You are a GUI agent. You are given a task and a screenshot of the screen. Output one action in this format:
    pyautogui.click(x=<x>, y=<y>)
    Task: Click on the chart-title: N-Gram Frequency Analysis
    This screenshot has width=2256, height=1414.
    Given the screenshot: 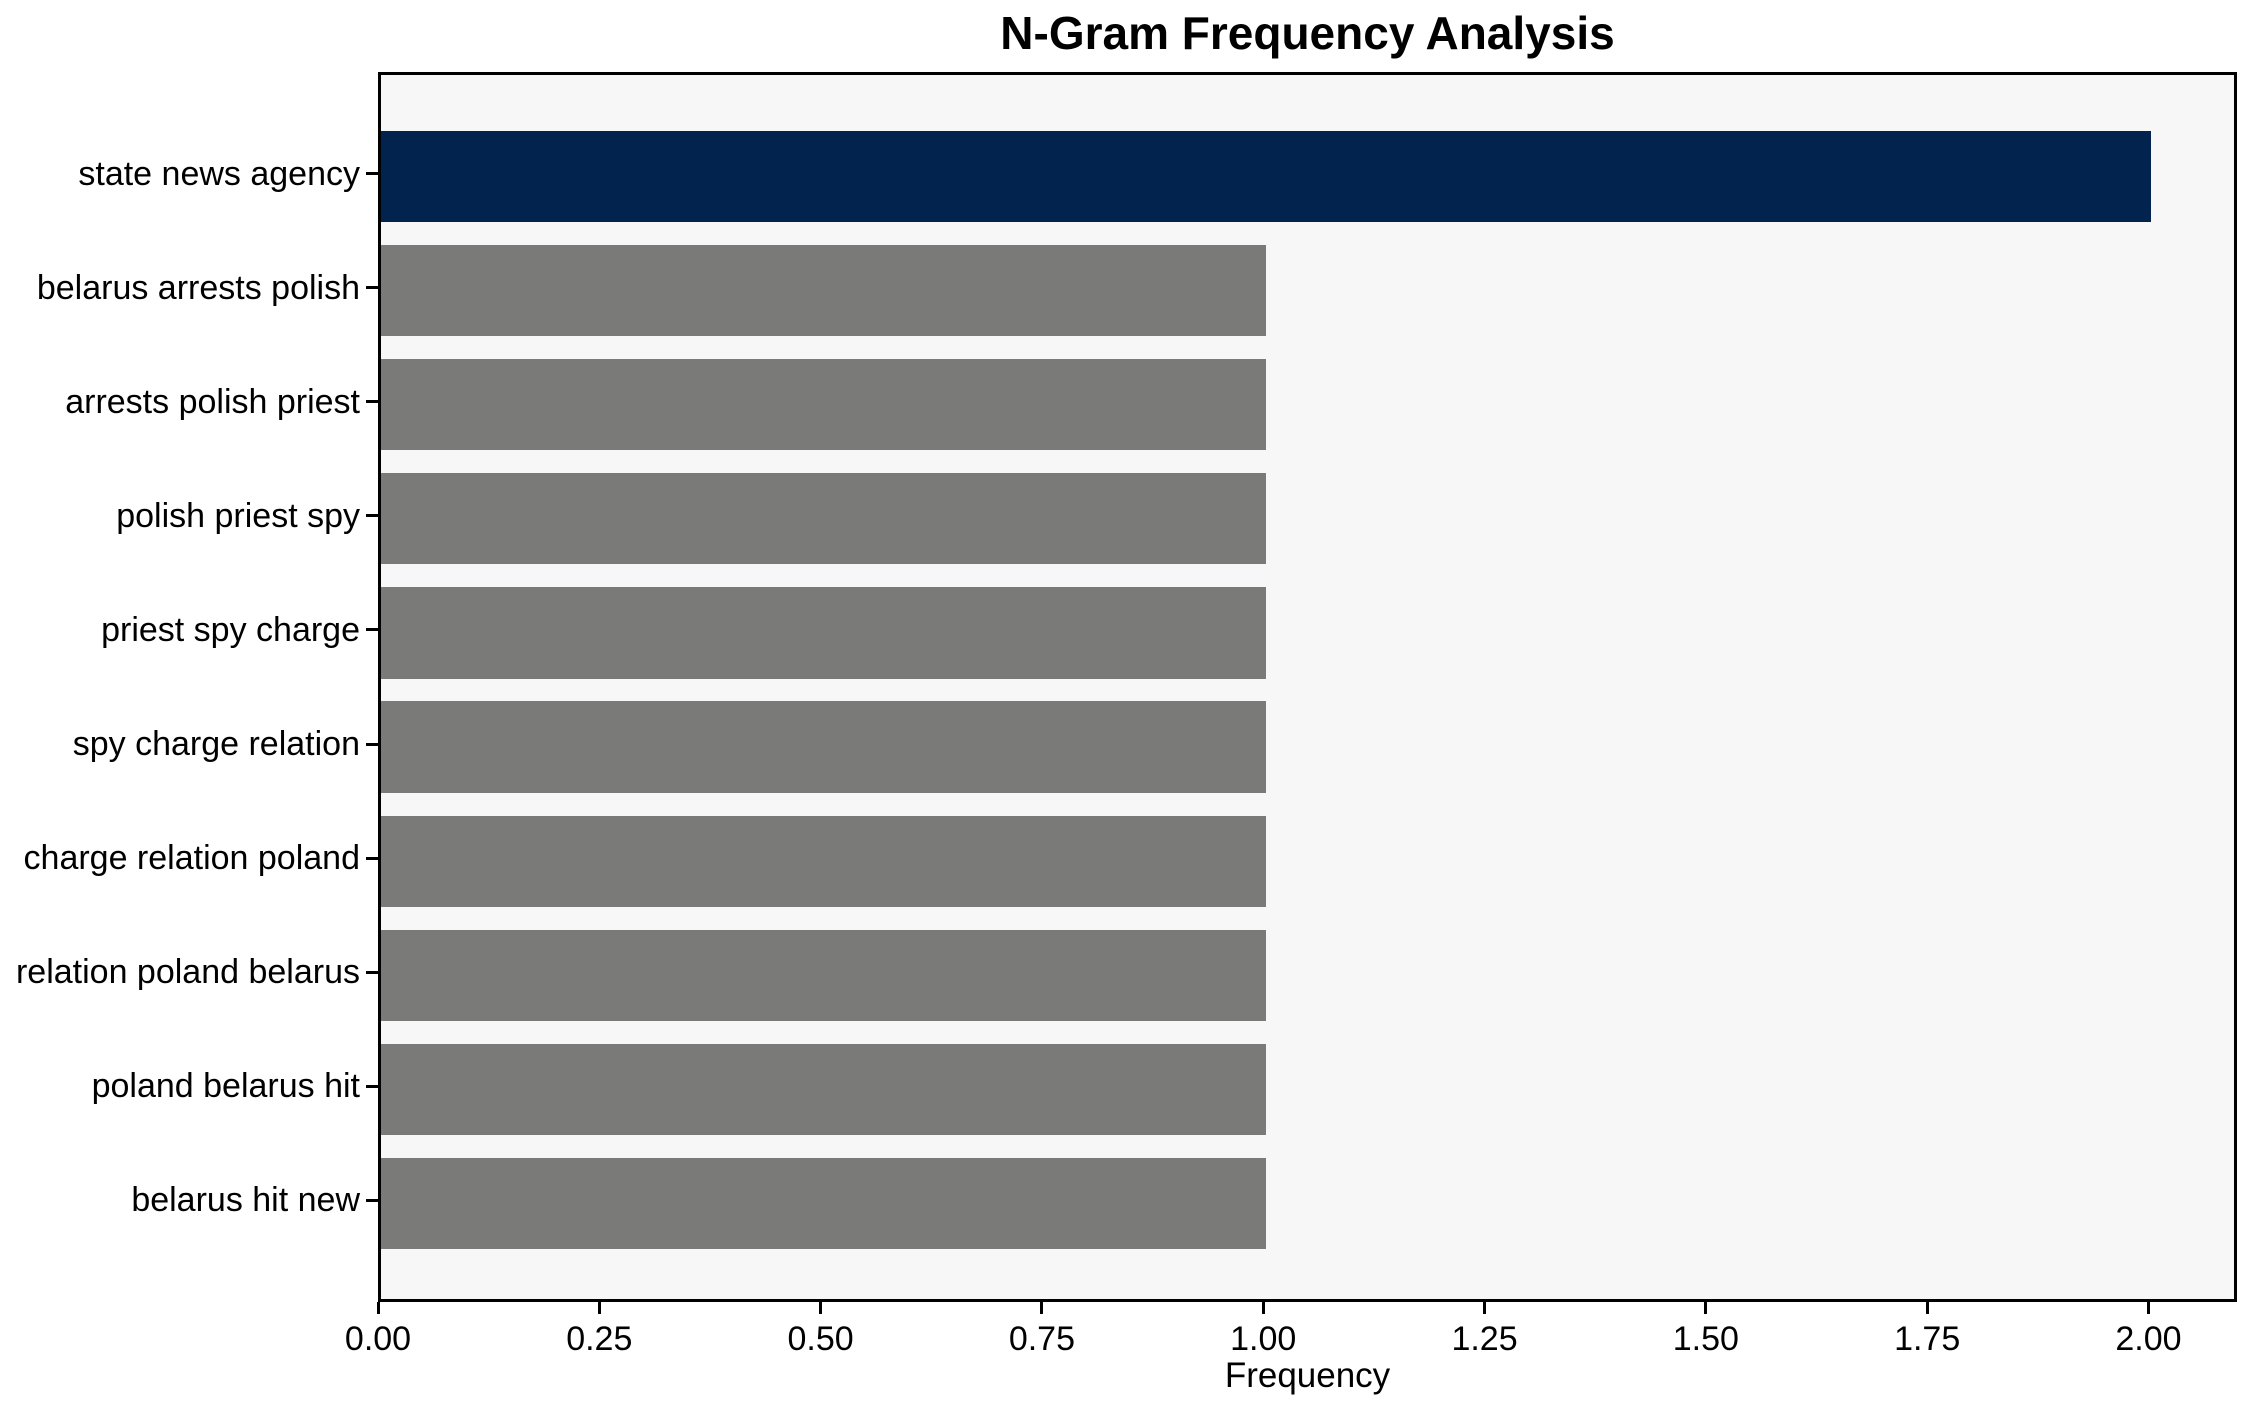 What is the action you would take?
    pyautogui.click(x=1307, y=33)
    